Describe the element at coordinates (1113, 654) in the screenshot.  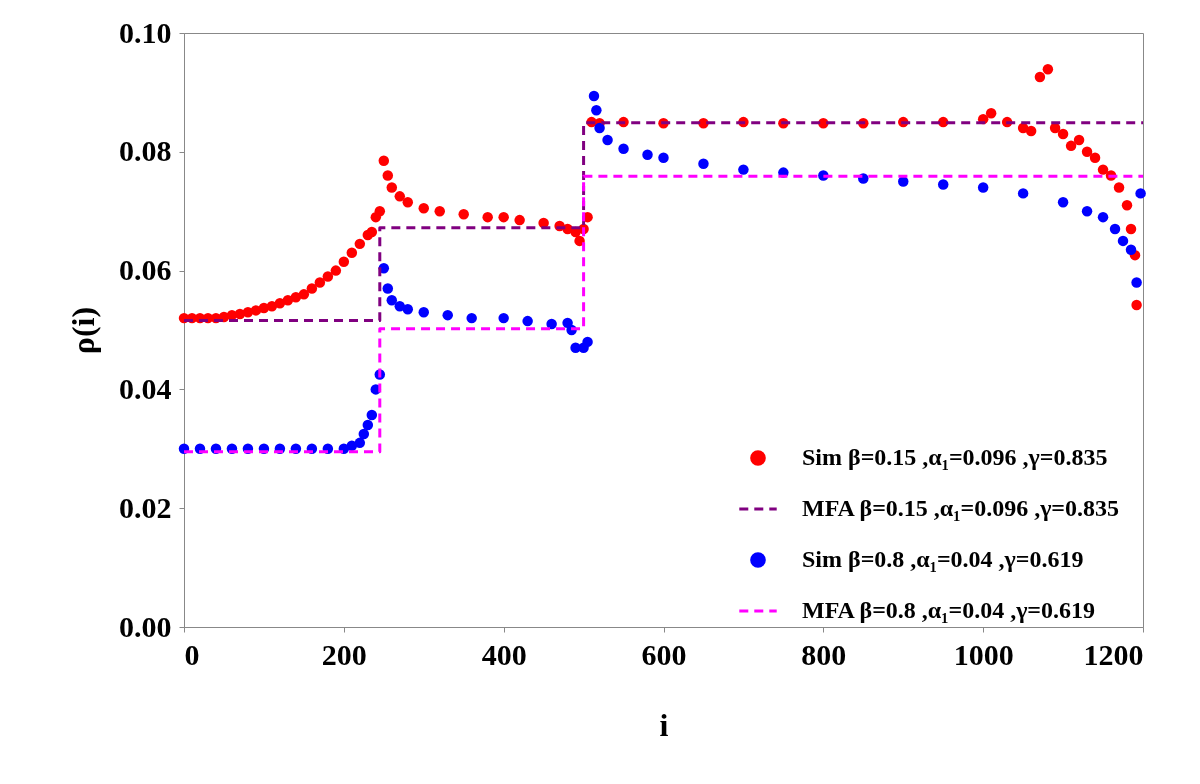
I see `x-tick-label: 1200` at that location.